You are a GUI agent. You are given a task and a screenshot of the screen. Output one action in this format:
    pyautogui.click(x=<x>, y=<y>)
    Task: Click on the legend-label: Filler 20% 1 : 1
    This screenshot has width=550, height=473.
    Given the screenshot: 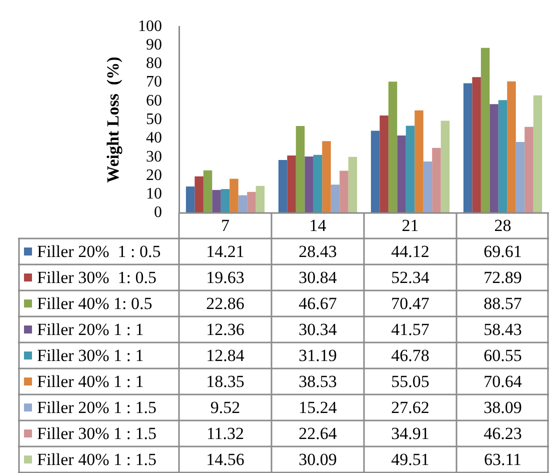 What is the action you would take?
    pyautogui.click(x=90, y=329)
    